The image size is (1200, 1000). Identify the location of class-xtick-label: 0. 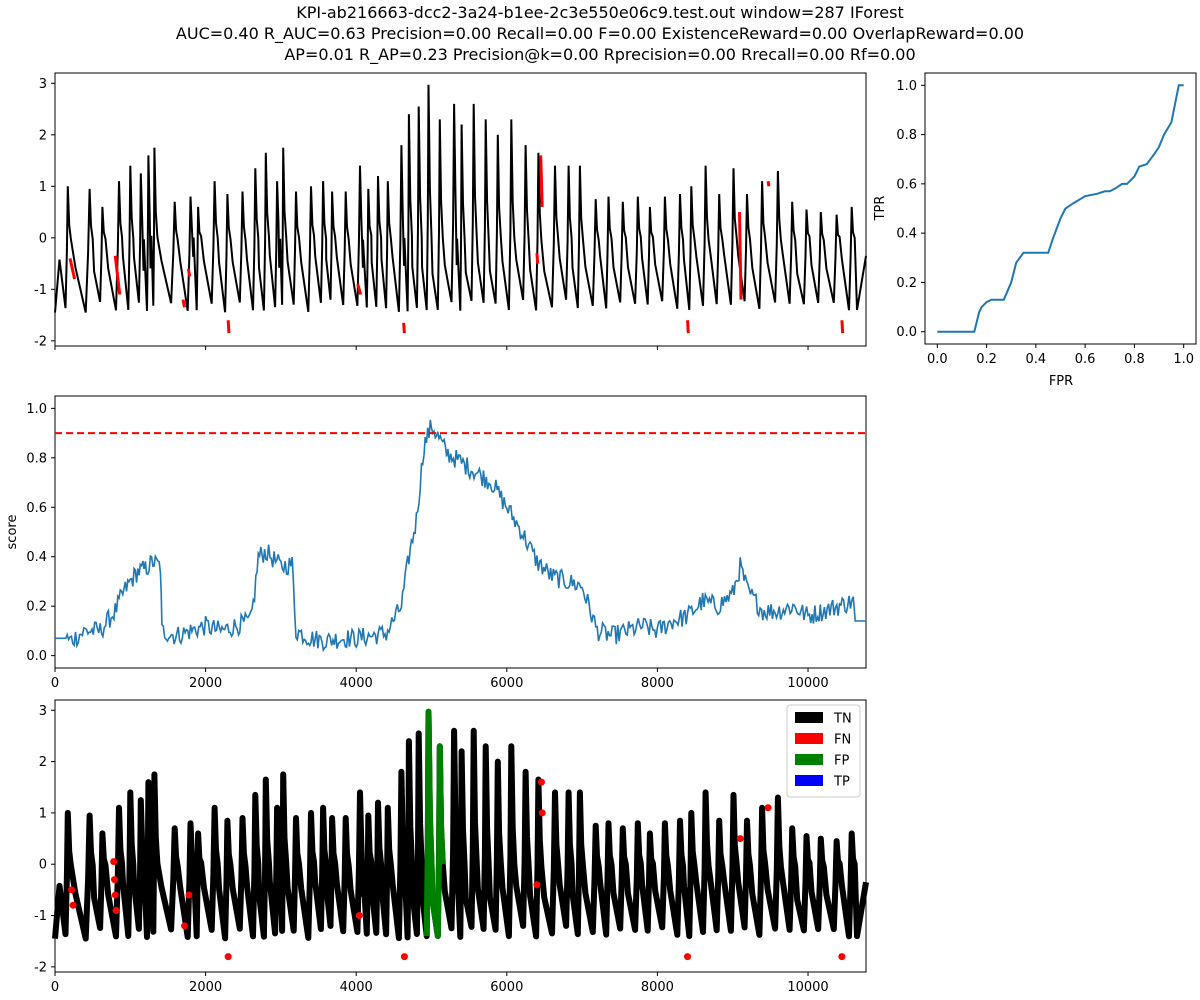
(55, 987).